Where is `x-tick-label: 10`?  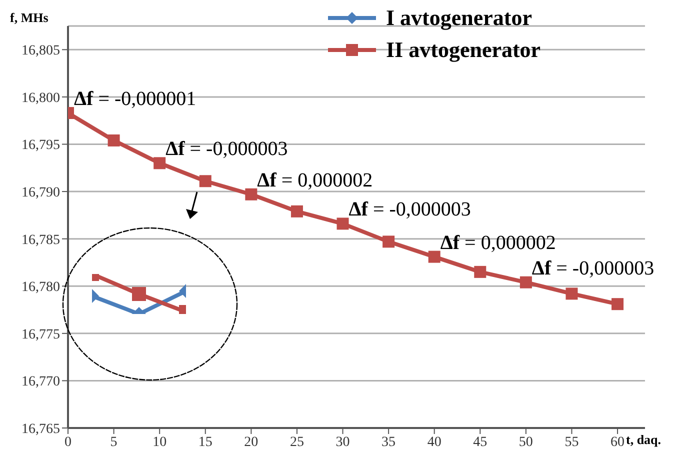
x-tick-label: 10 is located at coordinates (159, 442).